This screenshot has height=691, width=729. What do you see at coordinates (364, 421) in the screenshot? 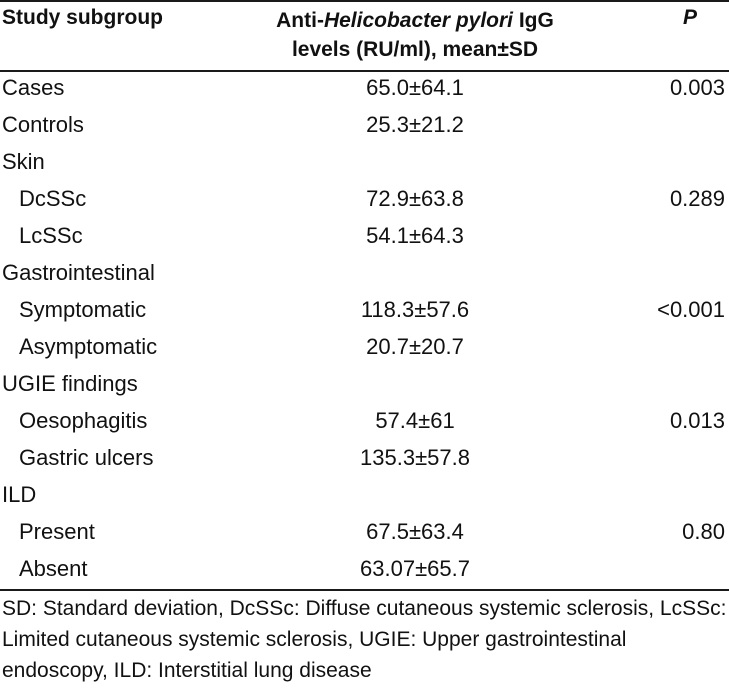
I see `table-row: Oesophagitis 57.4±61 0.013` at bounding box center [364, 421].